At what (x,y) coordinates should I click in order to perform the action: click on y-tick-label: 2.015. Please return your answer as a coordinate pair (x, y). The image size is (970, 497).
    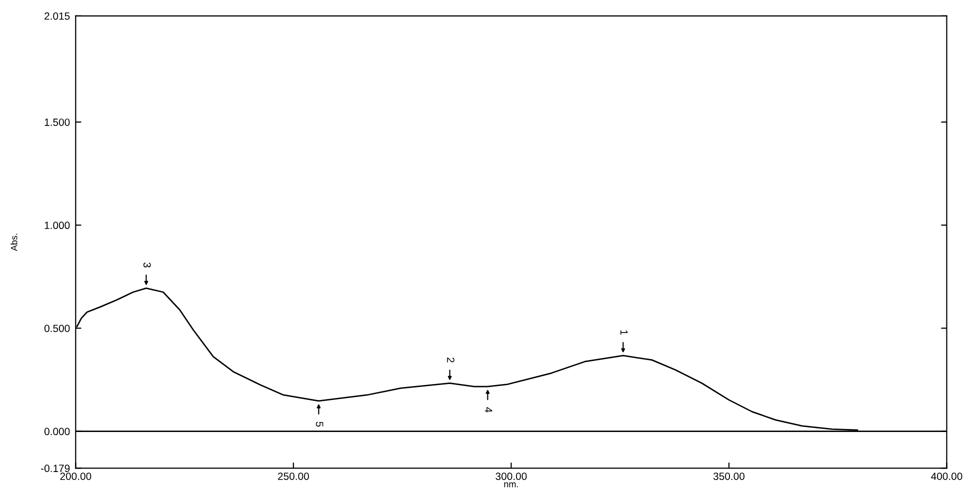
    Looking at the image, I should click on (57, 16).